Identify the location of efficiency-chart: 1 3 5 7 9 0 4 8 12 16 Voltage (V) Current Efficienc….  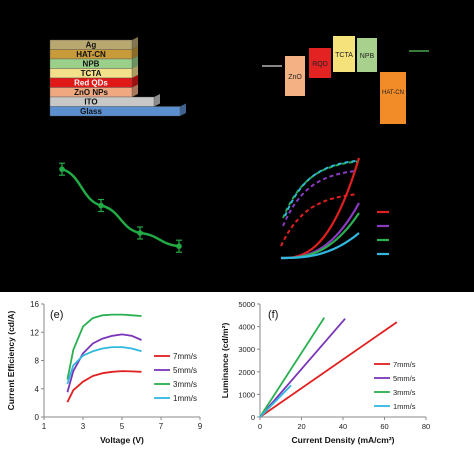
(104, 372).